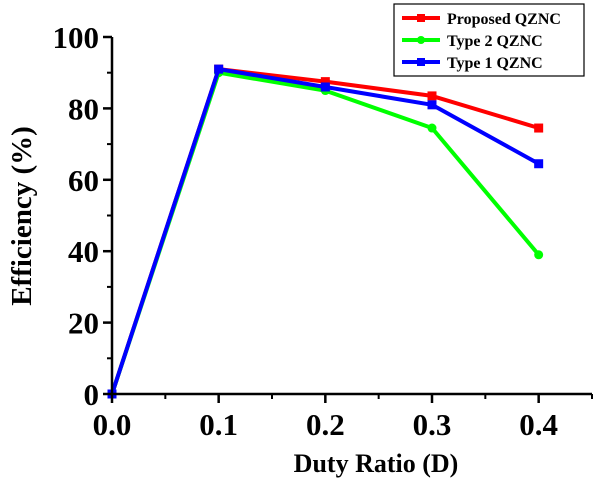 Image resolution: width=600 pixels, height=483 pixels. I want to click on y-tick-label: 100, so click(76, 37).